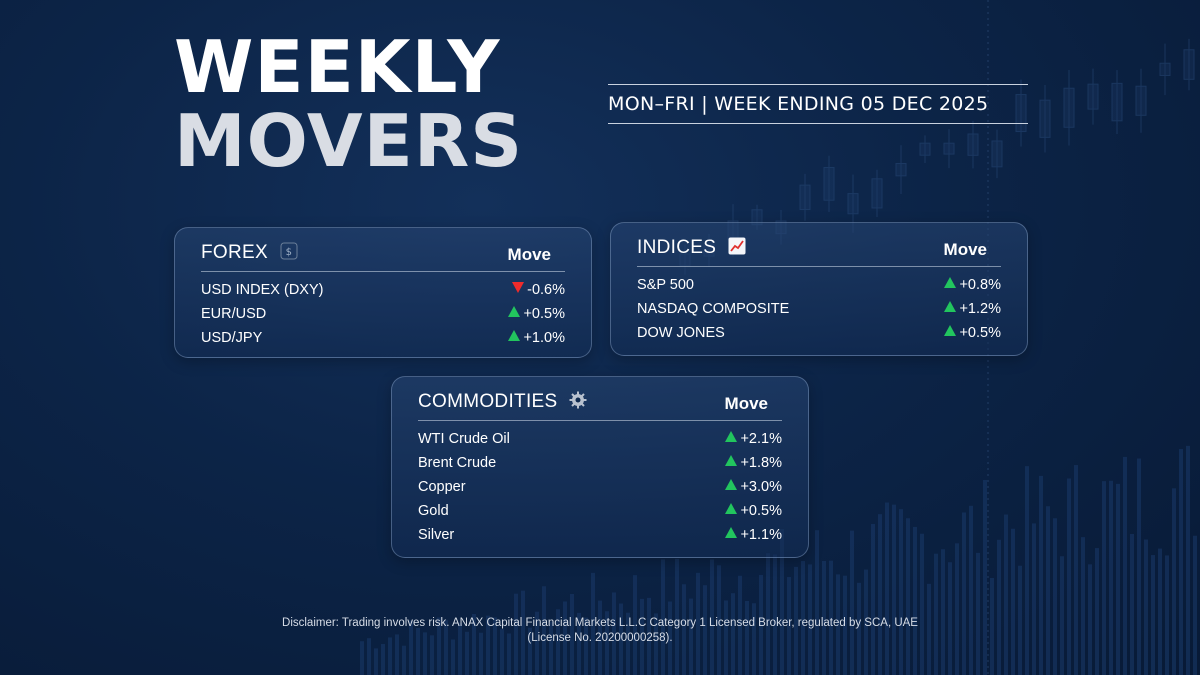 This screenshot has width=1200, height=675. What do you see at coordinates (383, 257) in the screenshot?
I see `forex-card-header: FOREX $ Move` at bounding box center [383, 257].